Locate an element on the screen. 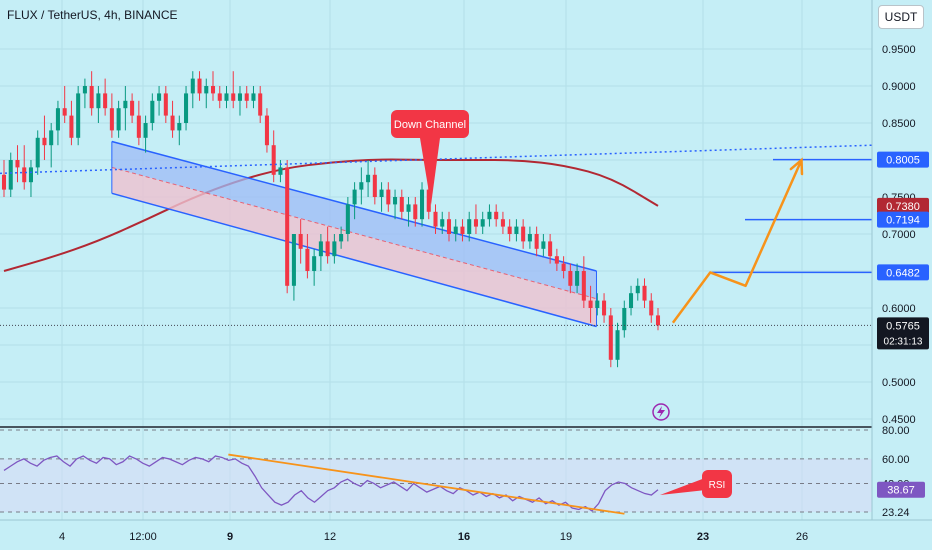  price-tick-label: 0.8500 is located at coordinates (899, 124).